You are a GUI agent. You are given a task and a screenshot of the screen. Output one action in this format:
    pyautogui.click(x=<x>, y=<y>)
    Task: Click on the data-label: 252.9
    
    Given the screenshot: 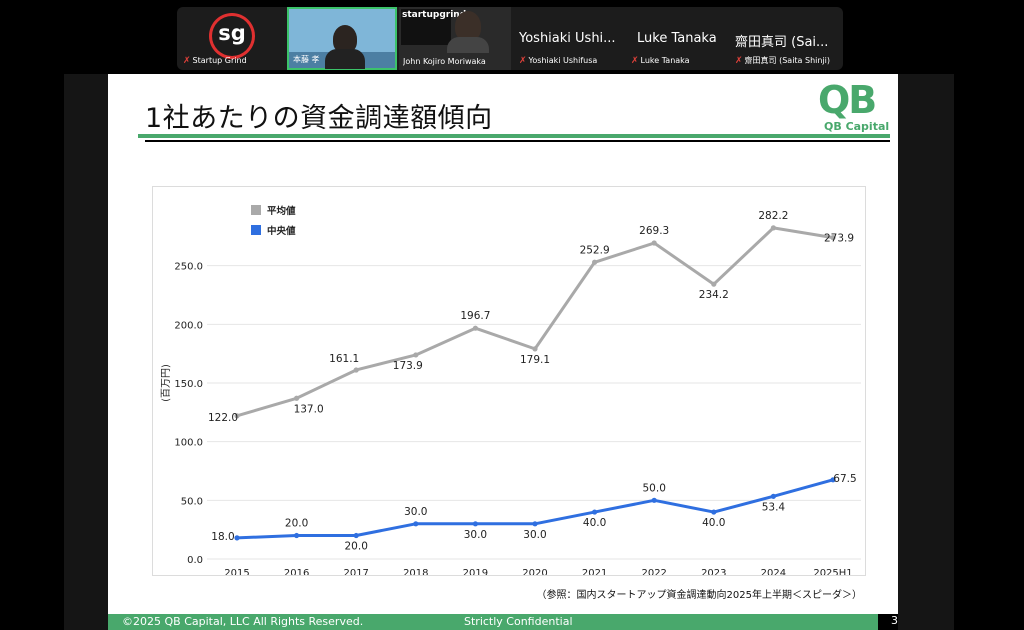 What is the action you would take?
    pyautogui.click(x=595, y=250)
    